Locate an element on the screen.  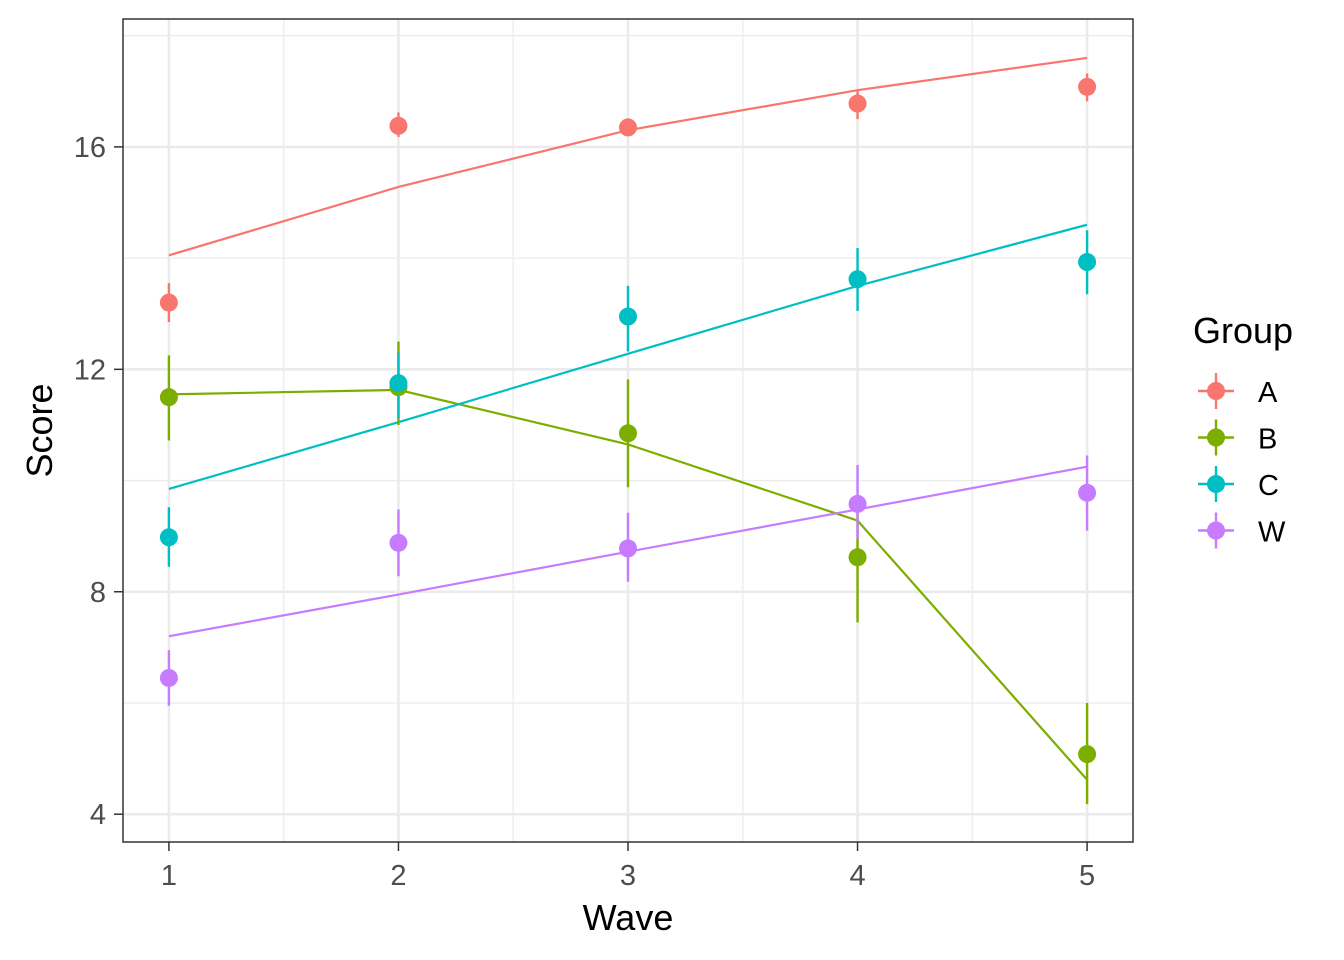
x-tick-label: 1 is located at coordinates (169, 876).